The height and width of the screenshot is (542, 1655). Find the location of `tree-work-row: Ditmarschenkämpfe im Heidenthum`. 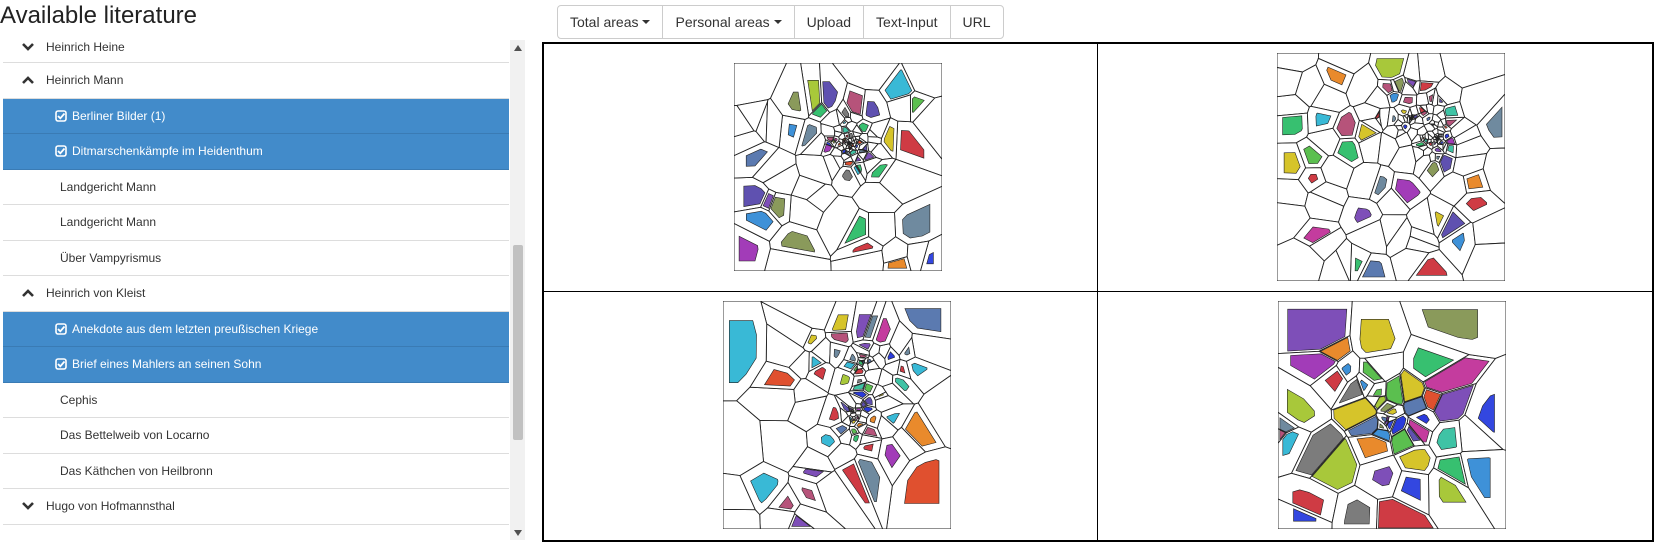

tree-work-row: Ditmarschenkämpfe im Heidenthum is located at coordinates (256, 152).